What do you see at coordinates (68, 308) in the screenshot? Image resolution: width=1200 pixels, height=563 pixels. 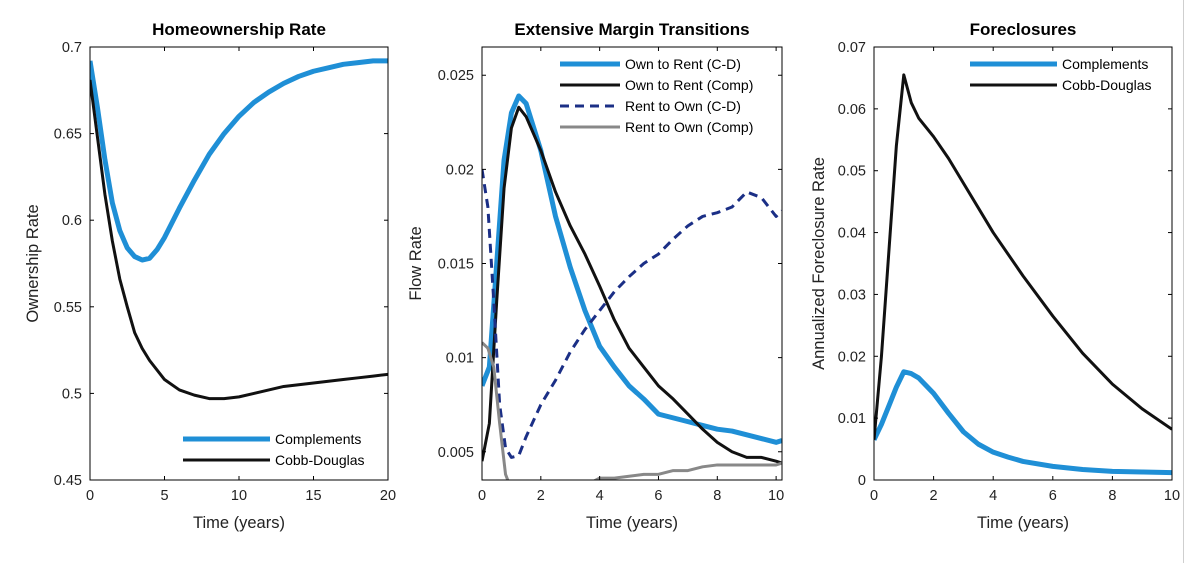 I see `y-tick-label: 0.55` at bounding box center [68, 308].